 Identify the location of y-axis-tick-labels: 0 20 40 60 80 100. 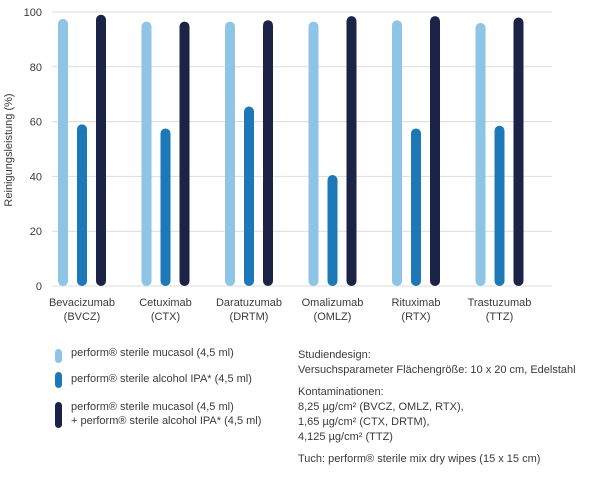
(33, 150).